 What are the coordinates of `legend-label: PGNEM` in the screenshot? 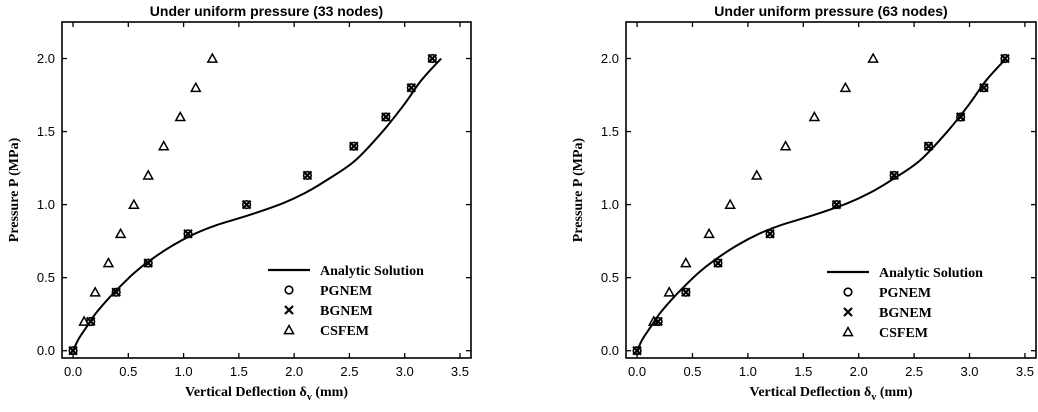 It's located at (905, 293).